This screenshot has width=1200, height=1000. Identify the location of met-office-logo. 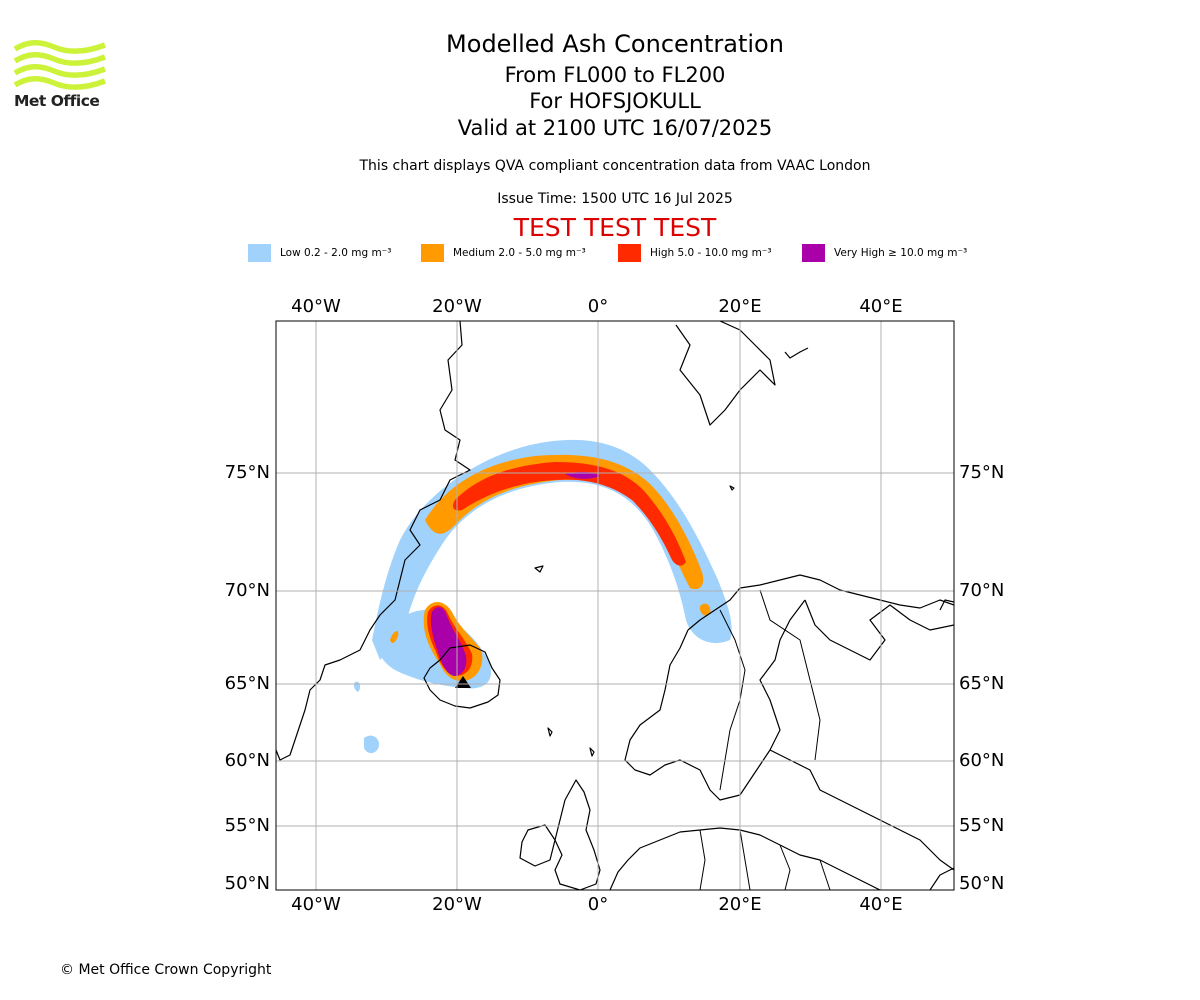
(60, 65).